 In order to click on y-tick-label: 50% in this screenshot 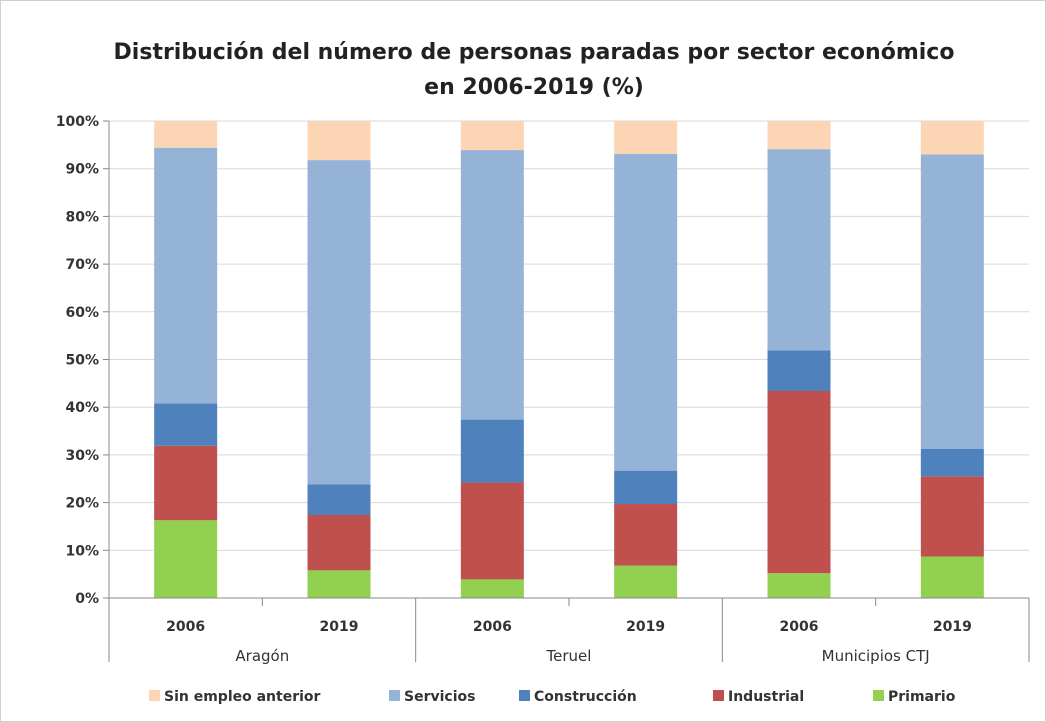, I will do `click(82, 361)`.